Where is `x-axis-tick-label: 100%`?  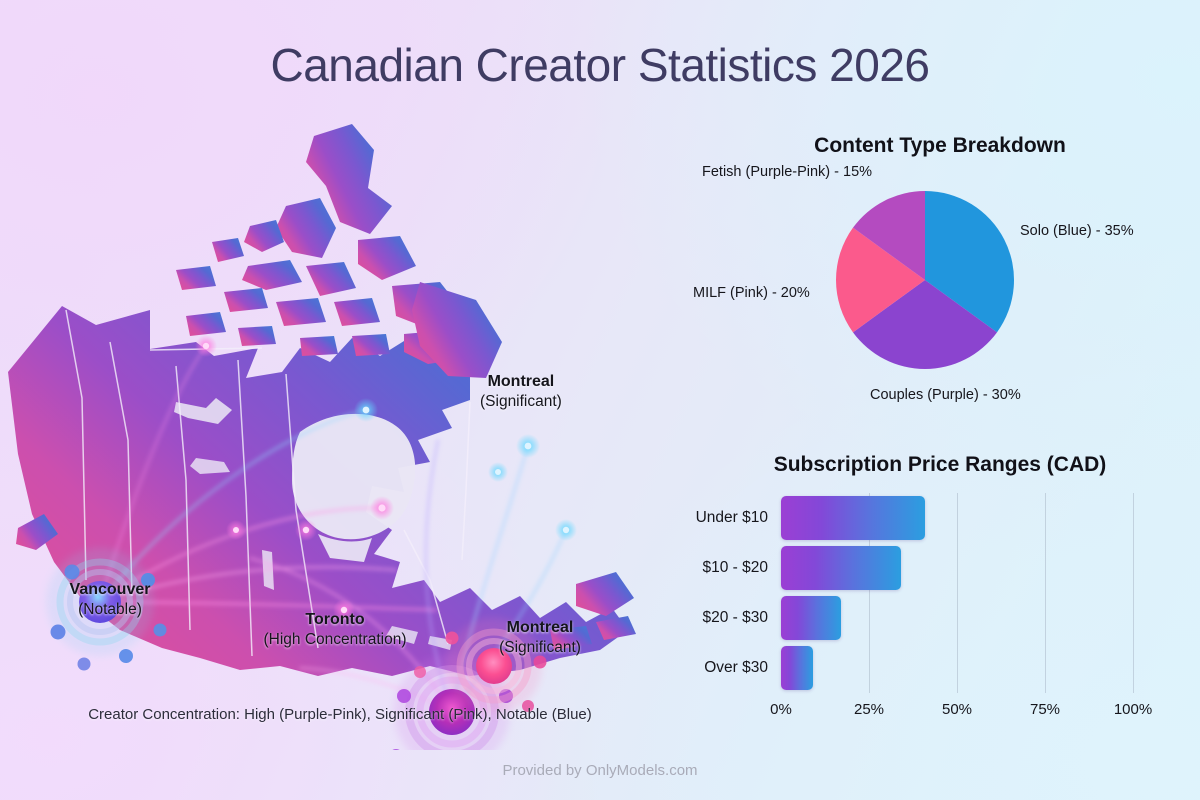
x-axis-tick-label: 100% is located at coordinates (1133, 709).